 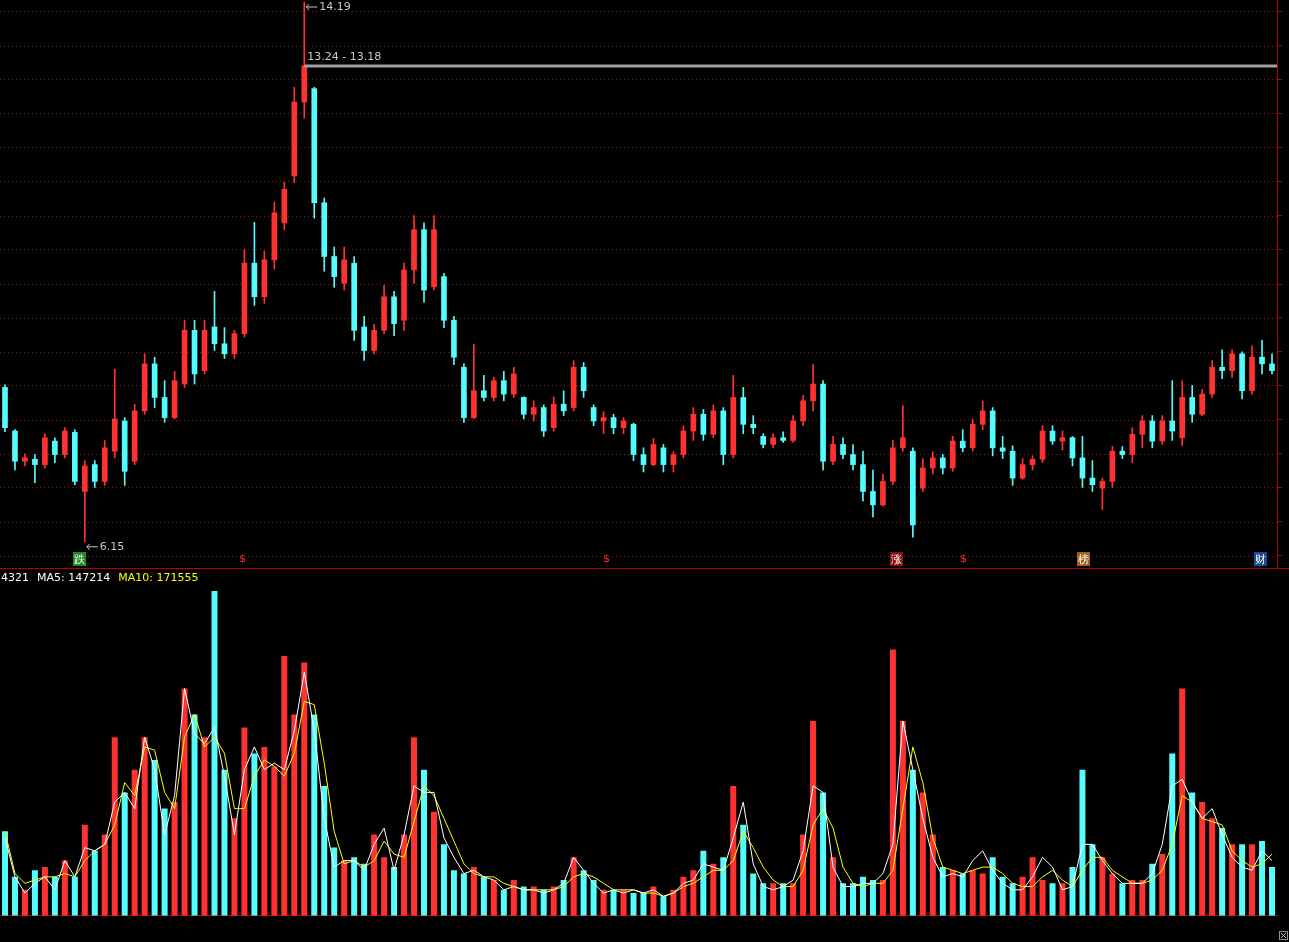 I want to click on text: MA10: 171555, so click(x=158, y=577).